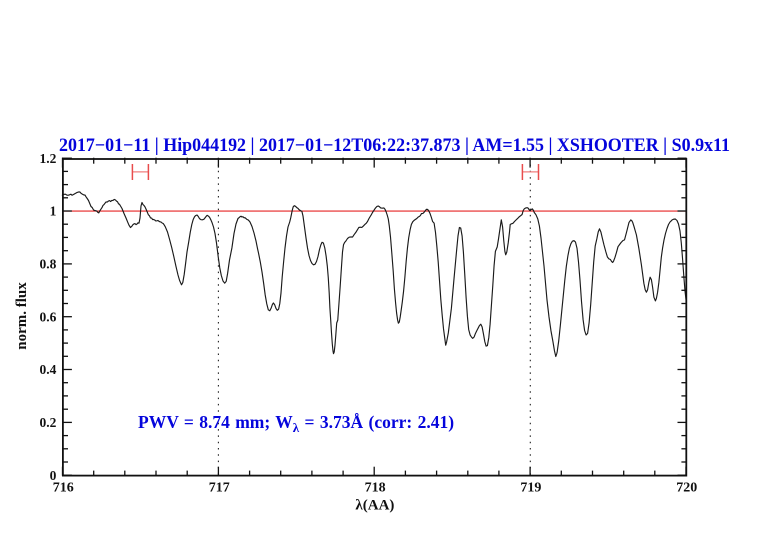 This screenshot has height=542, width=782. What do you see at coordinates (63, 487) in the screenshot?
I see `svg-text: 716` at bounding box center [63, 487].